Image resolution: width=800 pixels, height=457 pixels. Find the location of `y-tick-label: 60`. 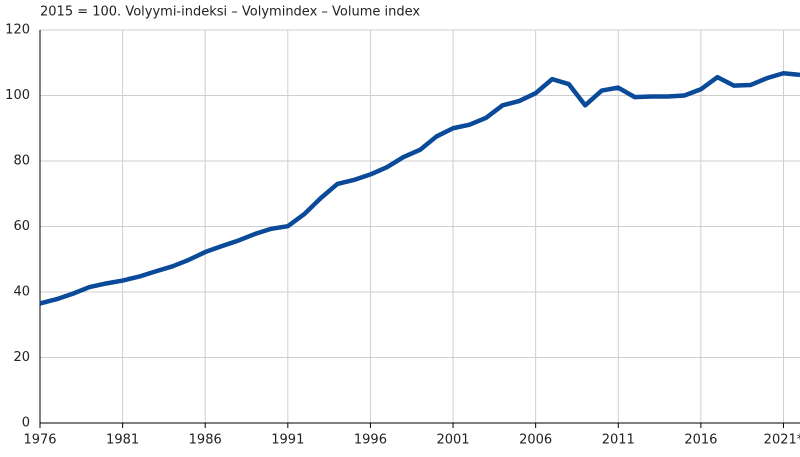

y-tick-label: 60 is located at coordinates (21, 226).